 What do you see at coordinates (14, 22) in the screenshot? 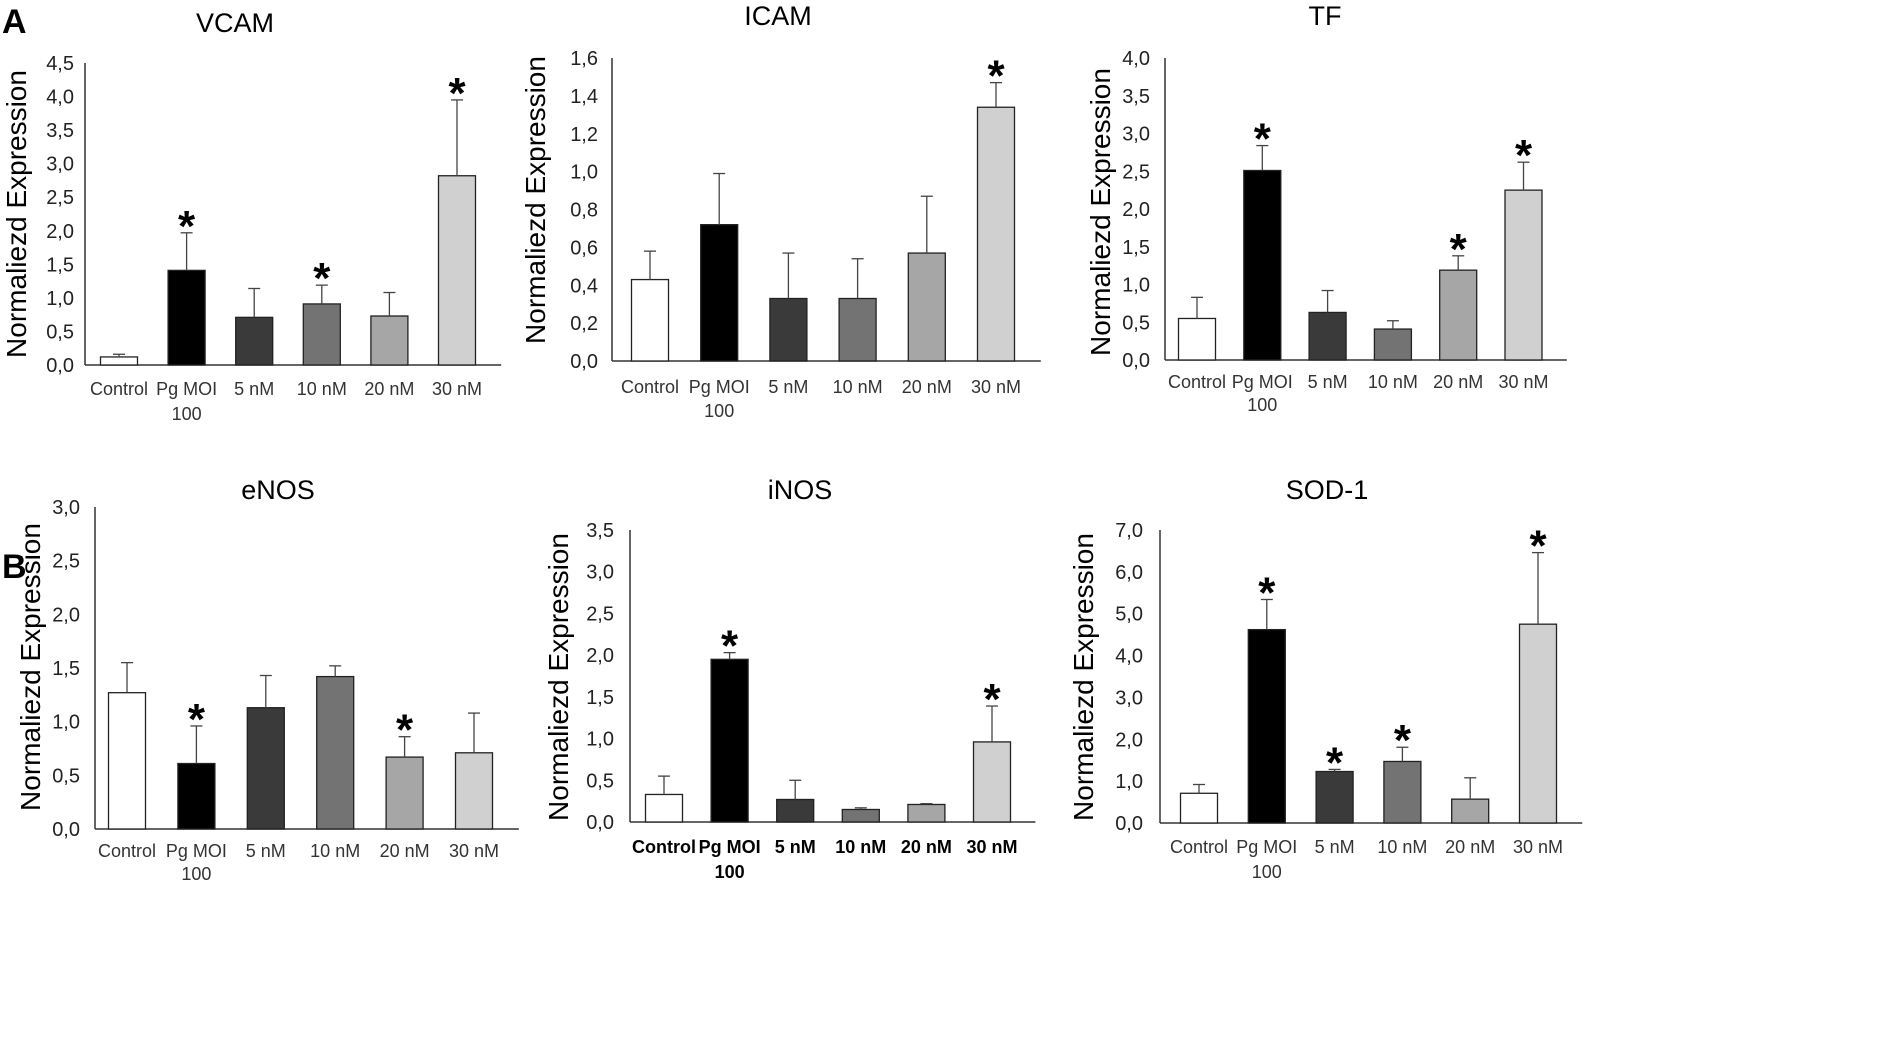
I see `panel-letter-a: A` at bounding box center [14, 22].